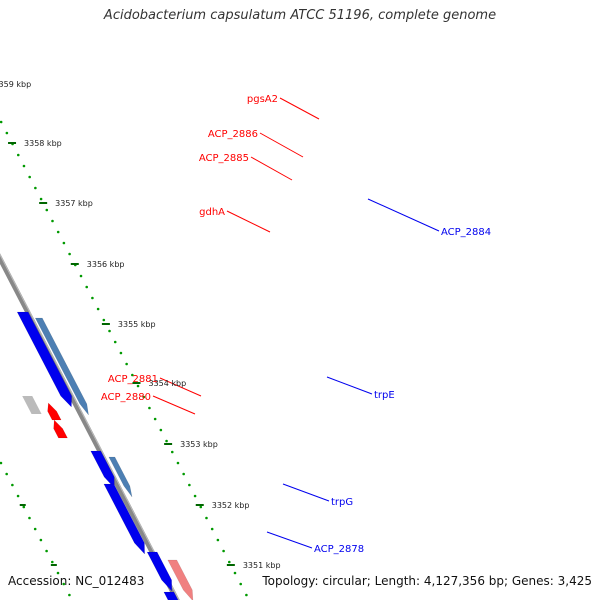  What do you see at coordinates (44, 359) in the screenshot?
I see `gene-blue-trpE` at bounding box center [44, 359].